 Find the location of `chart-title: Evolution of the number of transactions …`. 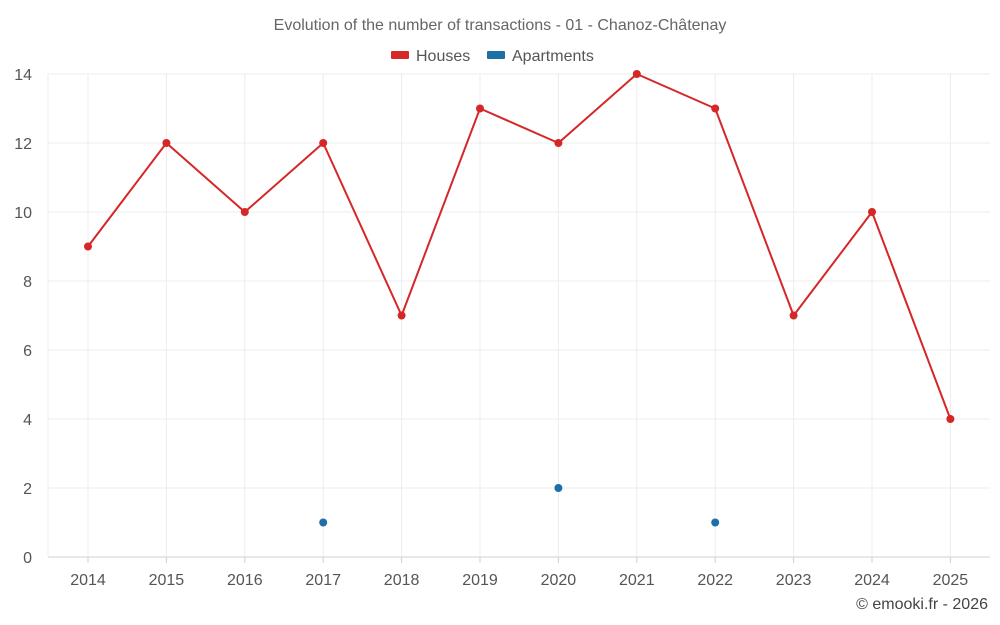

chart-title: Evolution of the number of transactions … is located at coordinates (500, 25).